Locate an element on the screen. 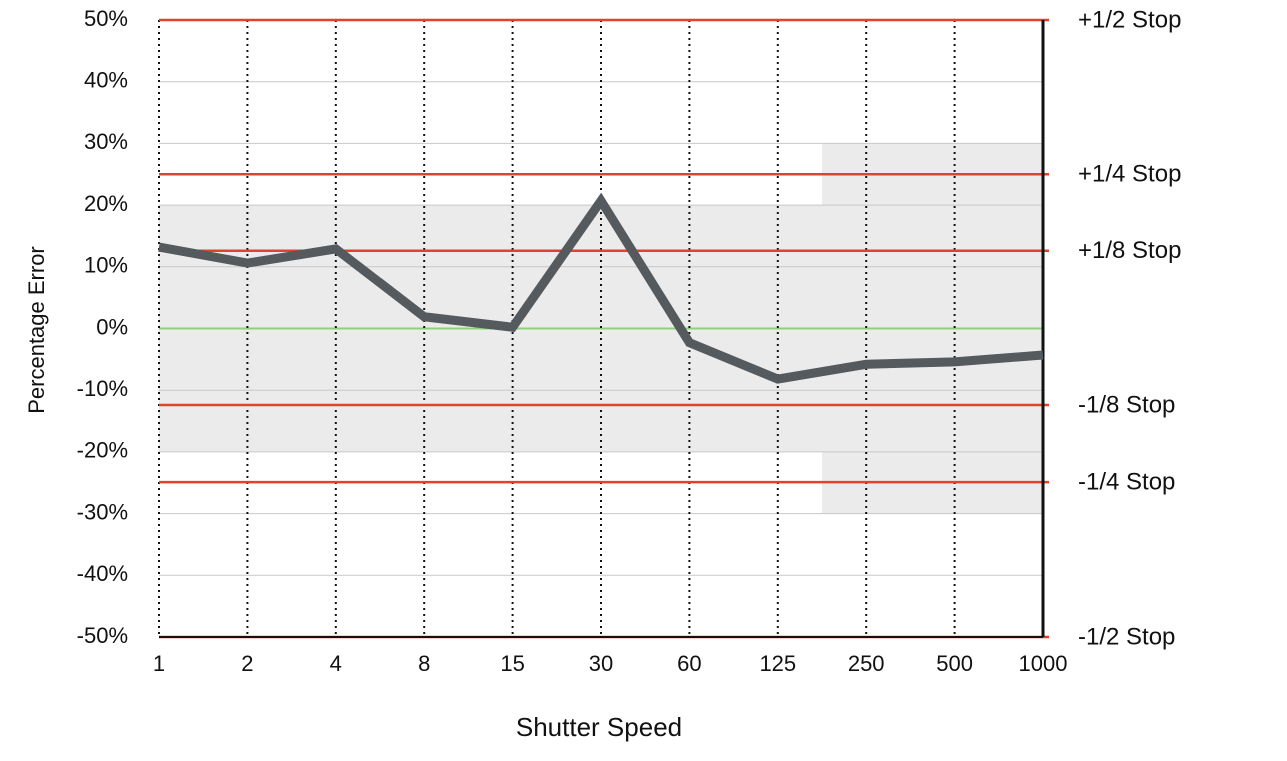 This screenshot has width=1287, height=761. y-tick-label: -40% is located at coordinates (102, 573).